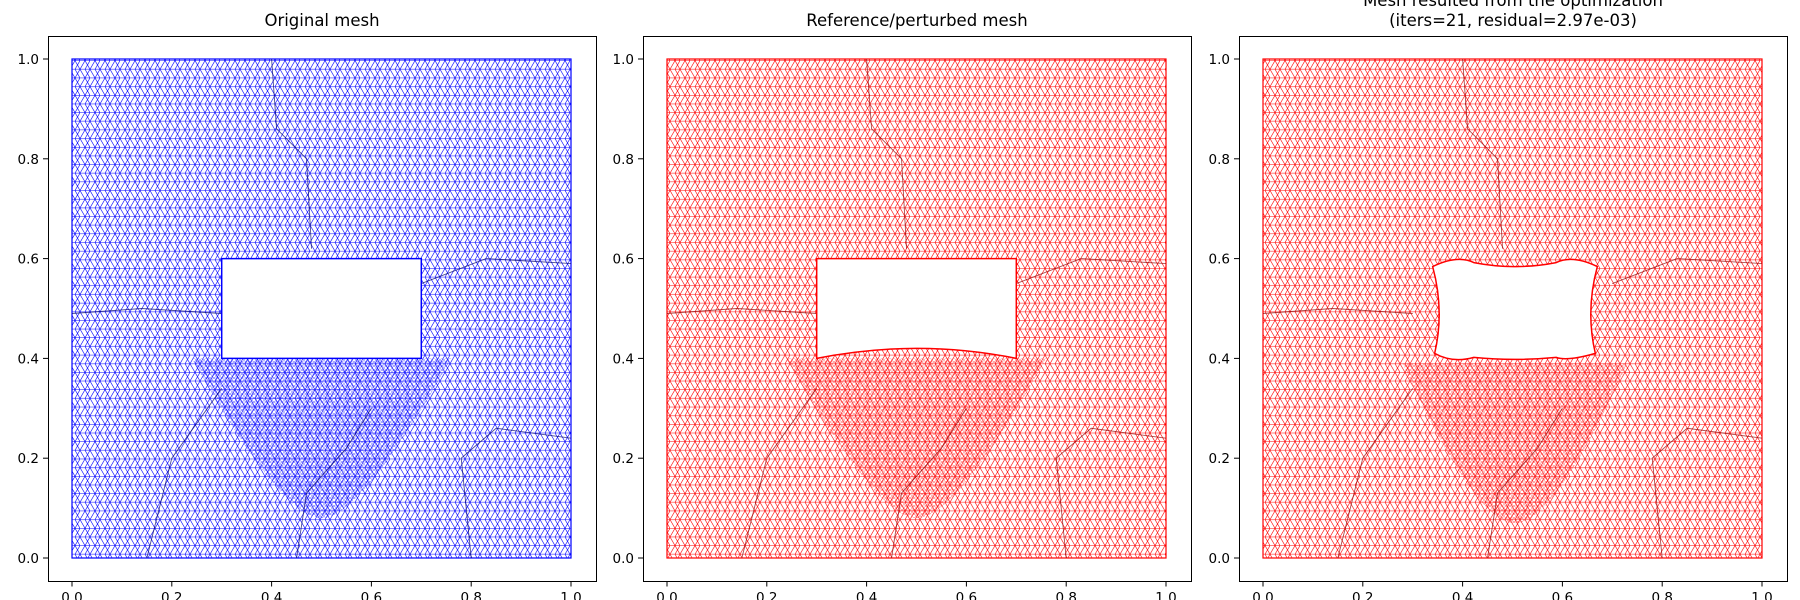 The width and height of the screenshot is (1800, 600). Describe the element at coordinates (1513, 5) in the screenshot. I see `panel-title: Mesh resulted from the optimization` at that location.